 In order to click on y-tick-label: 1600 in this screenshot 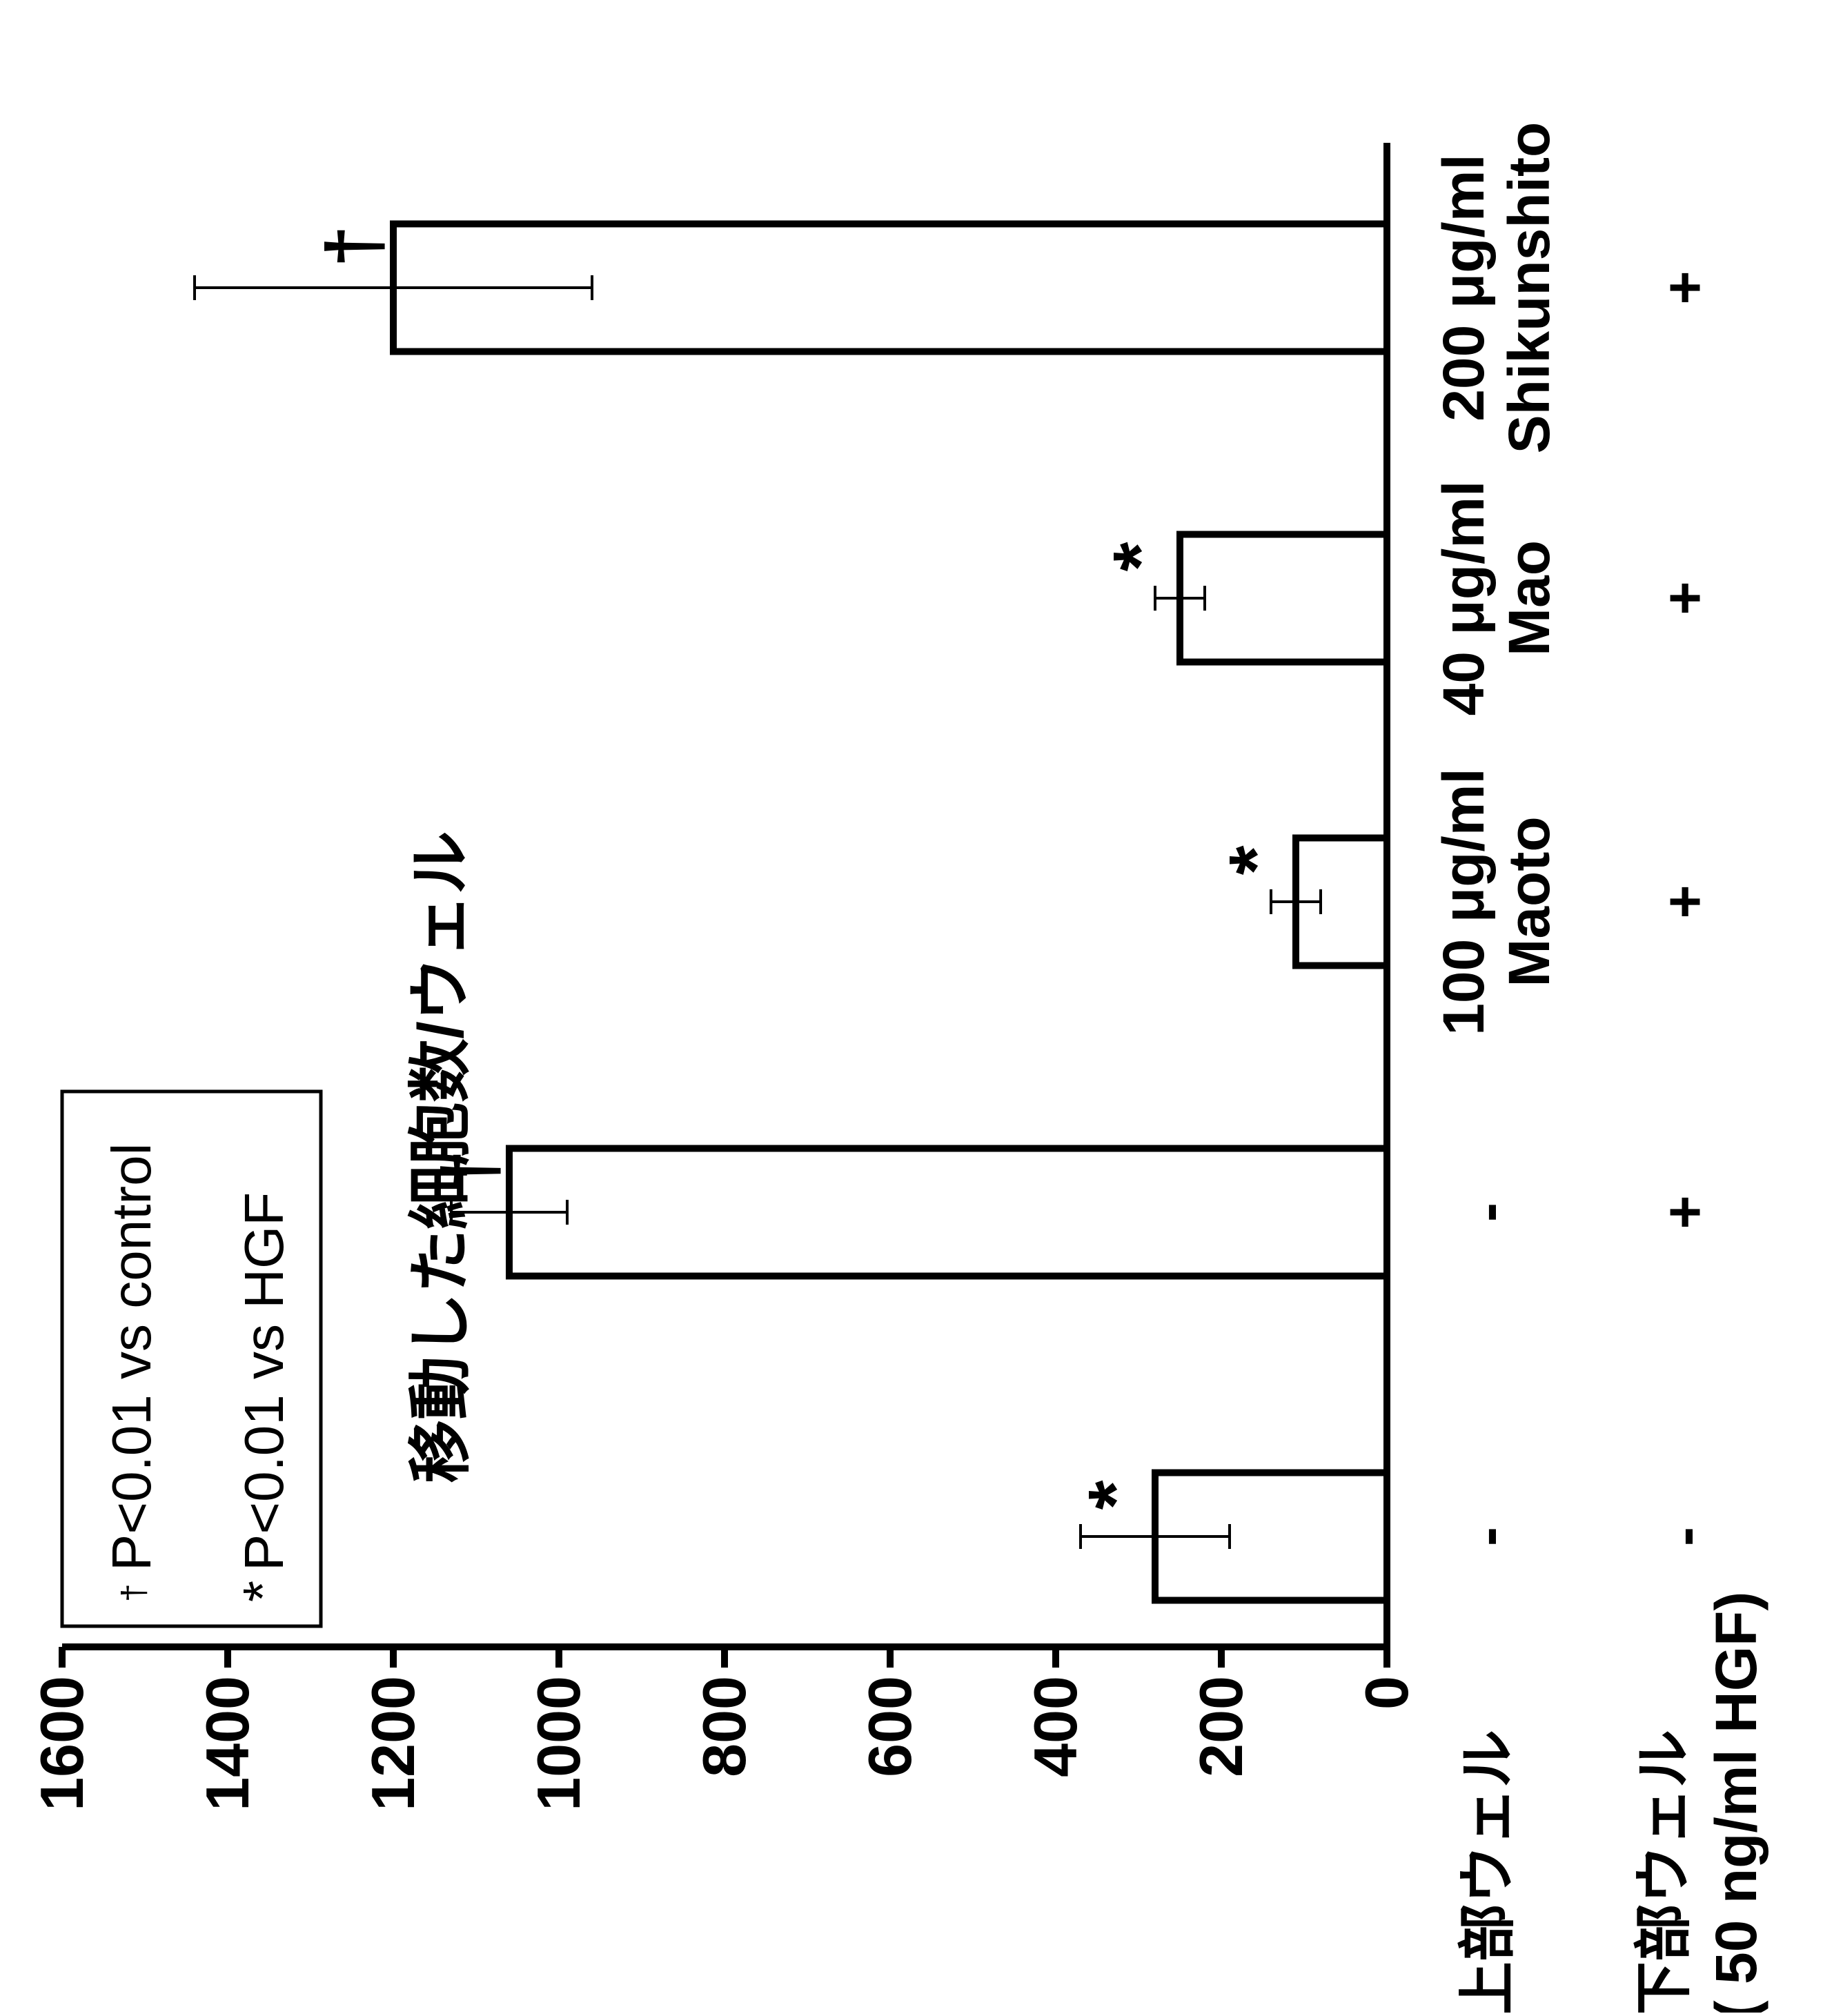, I will do `click(62, 1743)`.